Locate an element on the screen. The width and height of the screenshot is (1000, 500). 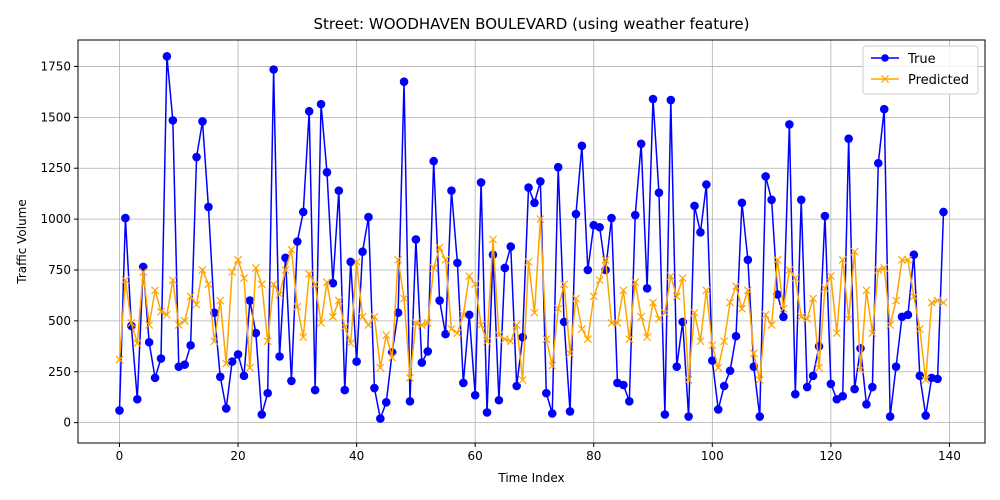
x-tick-label: 20 is located at coordinates (237, 456).